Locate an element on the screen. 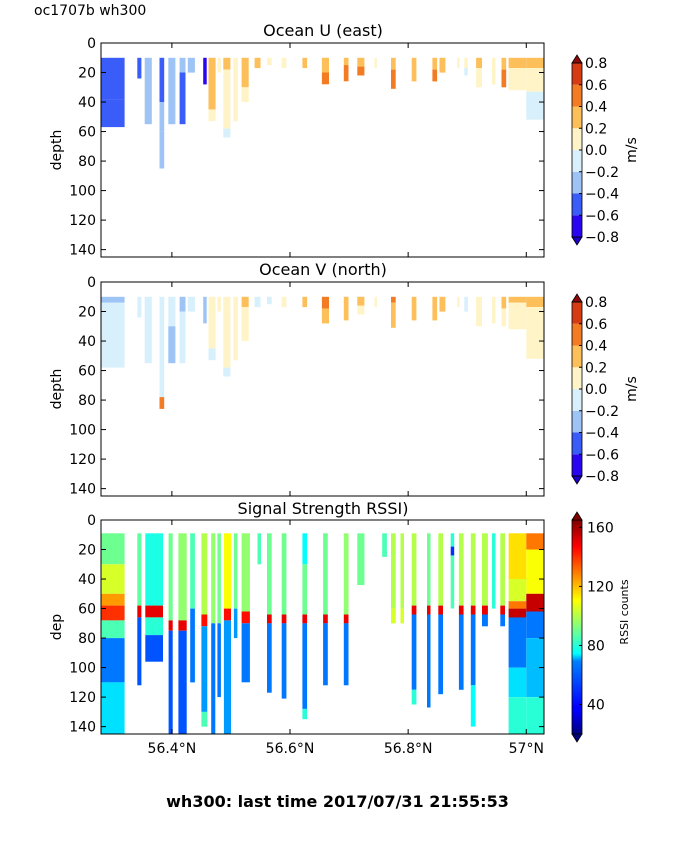  panel-title: Ocean V (north) is located at coordinates (323, 269).